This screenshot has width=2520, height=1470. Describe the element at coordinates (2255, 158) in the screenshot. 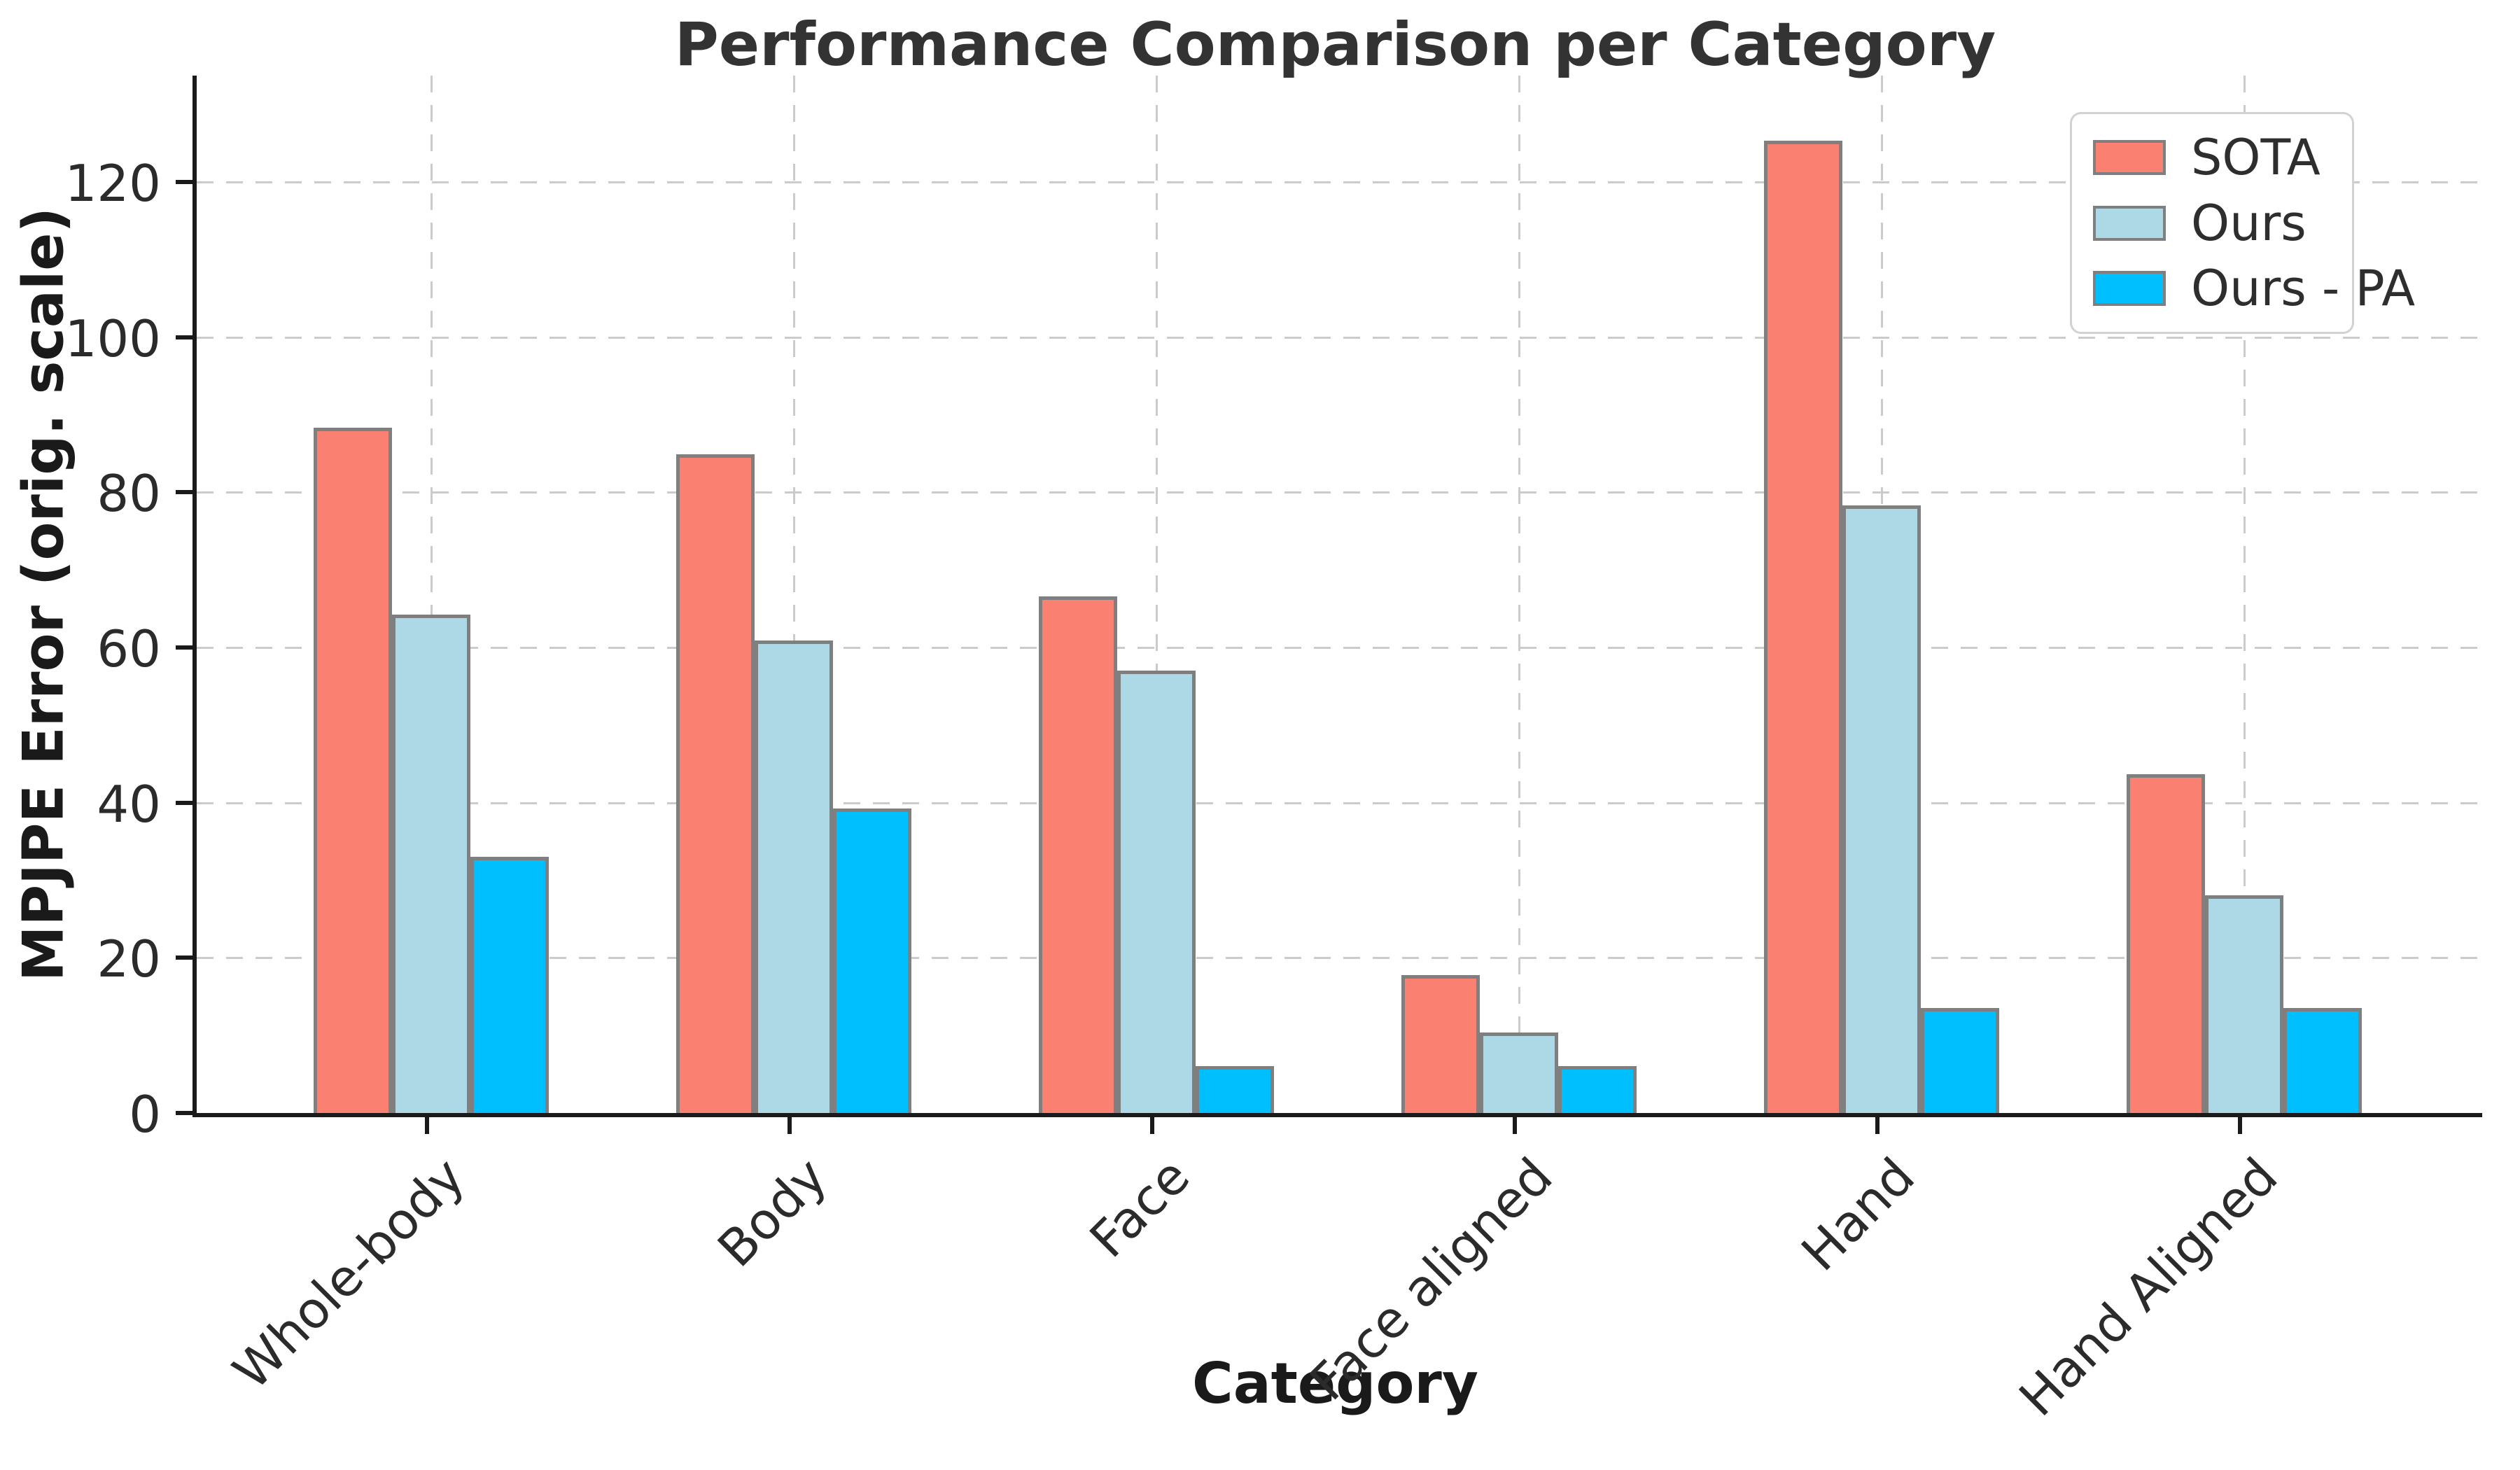

I see `legend-label: SOTA` at that location.